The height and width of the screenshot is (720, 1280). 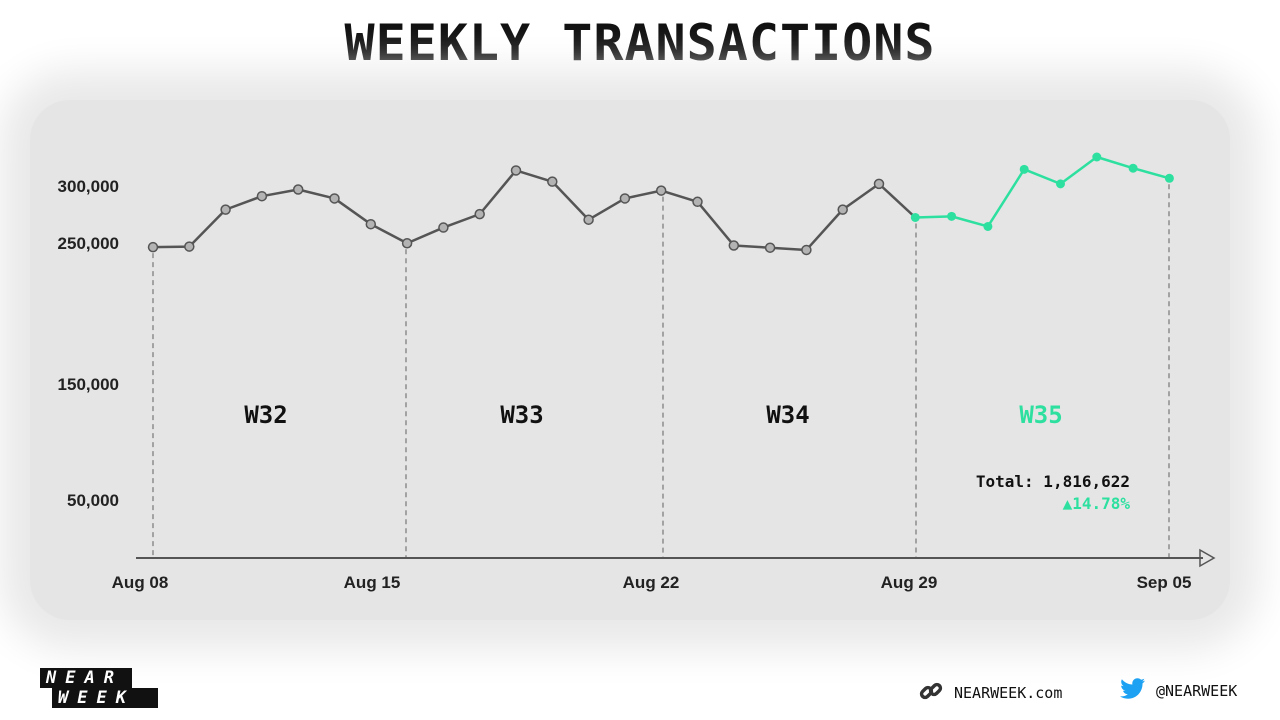 What do you see at coordinates (1042, 191) in the screenshot?
I see `series-line-highlight` at bounding box center [1042, 191].